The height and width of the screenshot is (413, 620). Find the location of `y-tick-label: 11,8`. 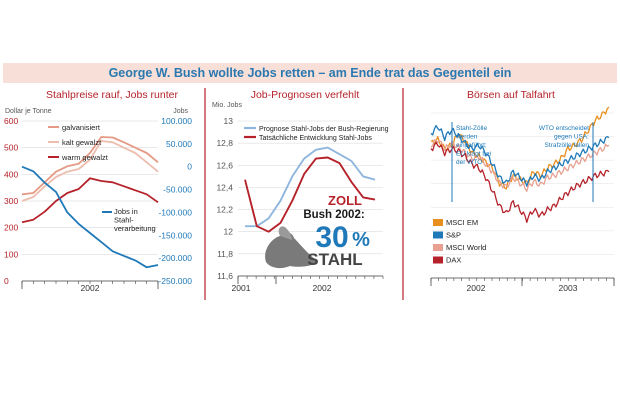

y-tick-label: 11,8 is located at coordinates (225, 254).